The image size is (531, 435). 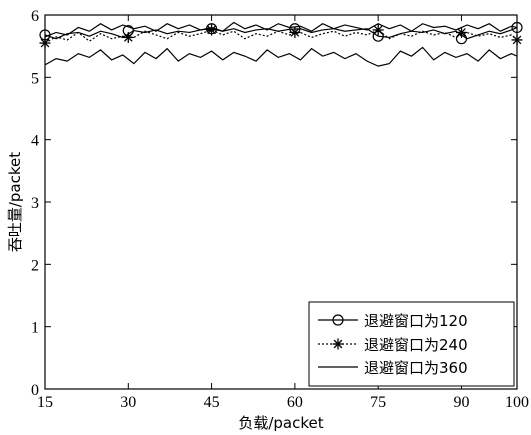 I want to click on y-tick-label: 2, so click(x=35, y=265).